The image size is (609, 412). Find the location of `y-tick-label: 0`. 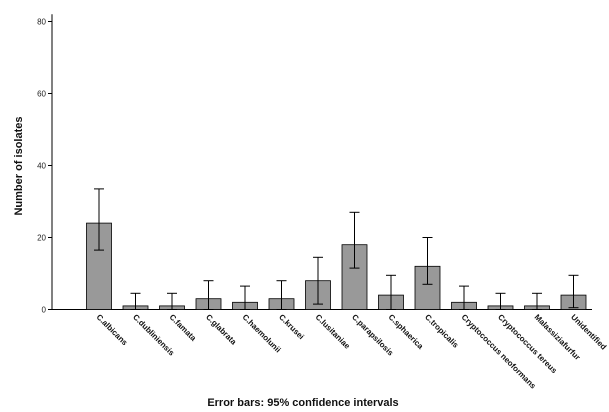

y-tick-label: 0 is located at coordinates (44, 310).